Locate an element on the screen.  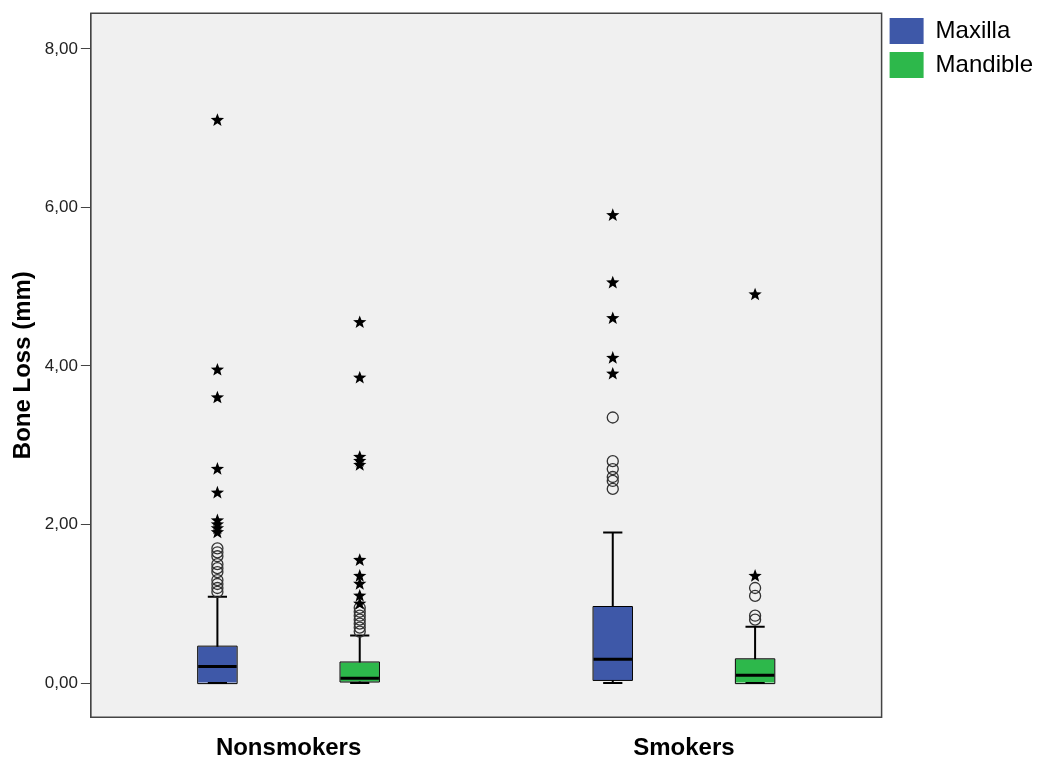
y-tick-label: 4,00 is located at coordinates (61, 365).